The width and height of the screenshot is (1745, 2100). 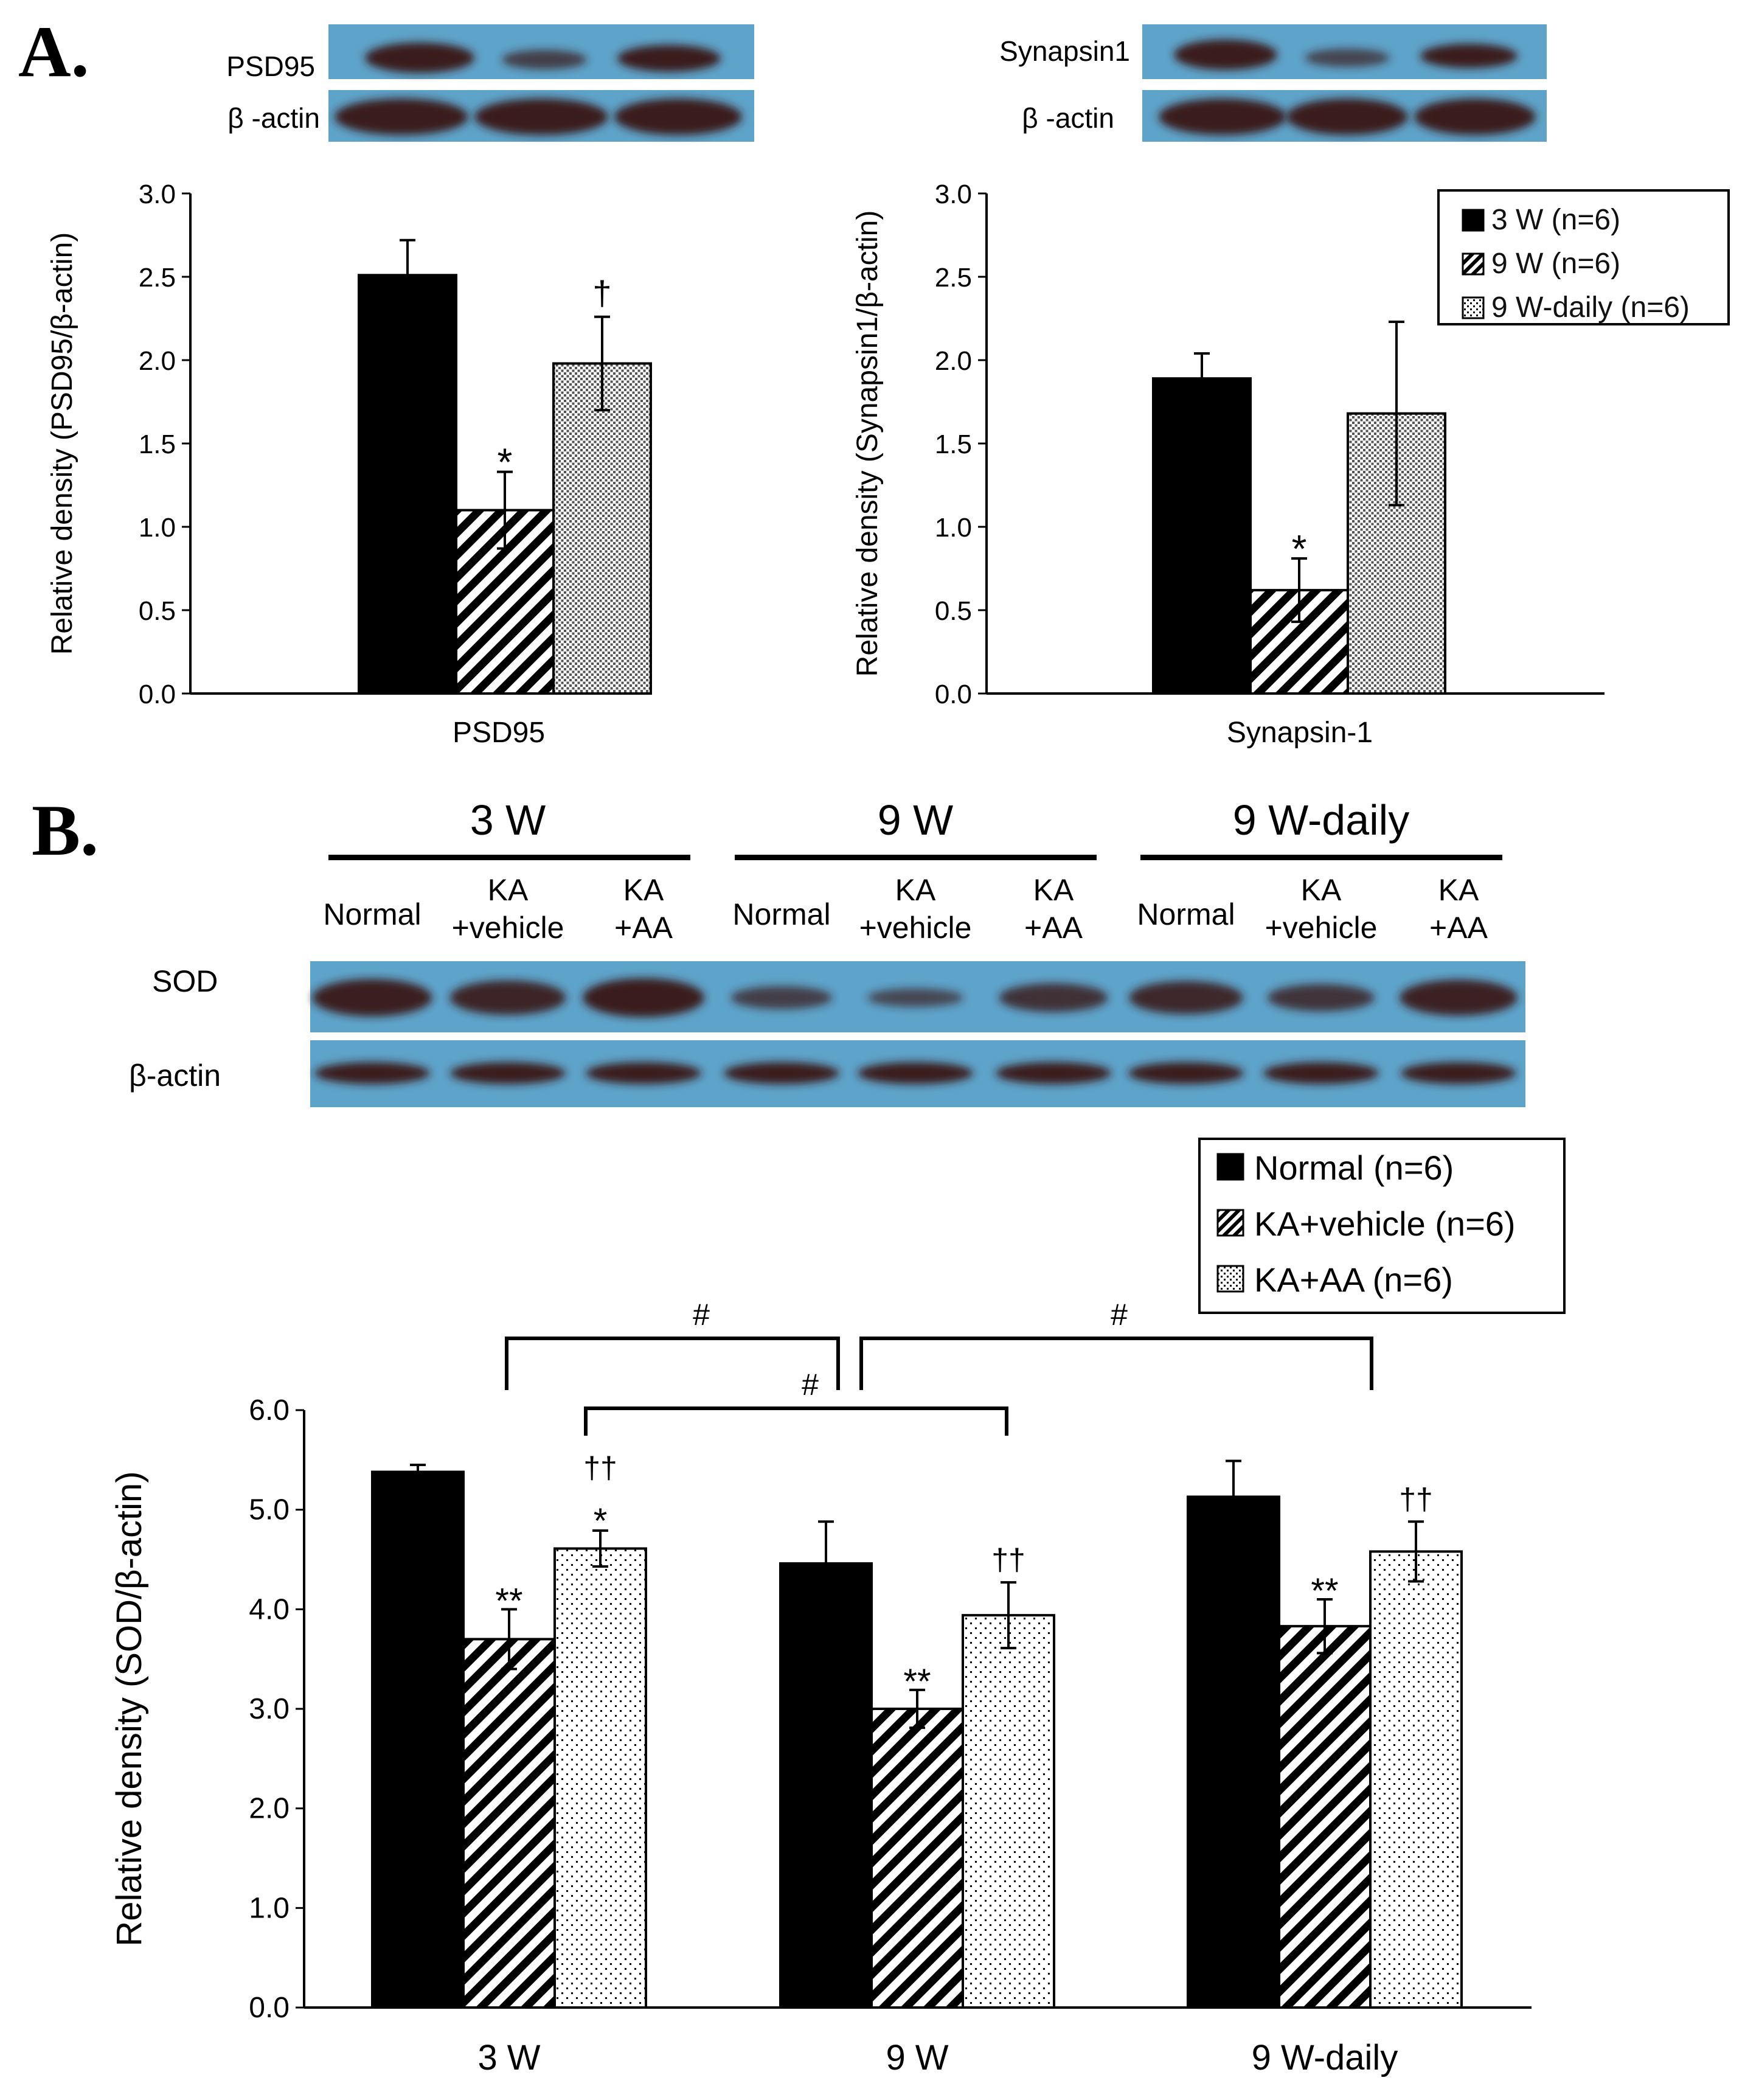 What do you see at coordinates (65, 830) in the screenshot?
I see `panel-b-letter: B.` at bounding box center [65, 830].